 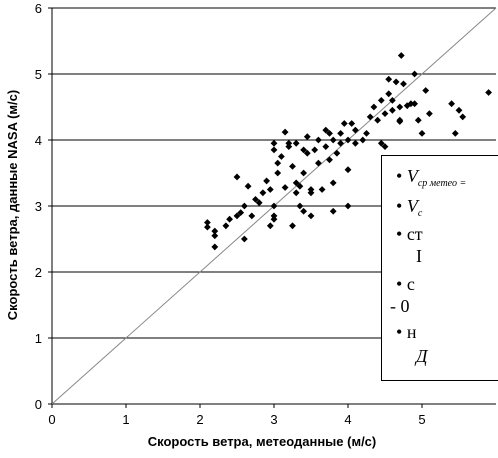 What do you see at coordinates (43, 206) in the screenshot?
I see `y-tick-labels: 0 1 2 3 4 5 6` at bounding box center [43, 206].